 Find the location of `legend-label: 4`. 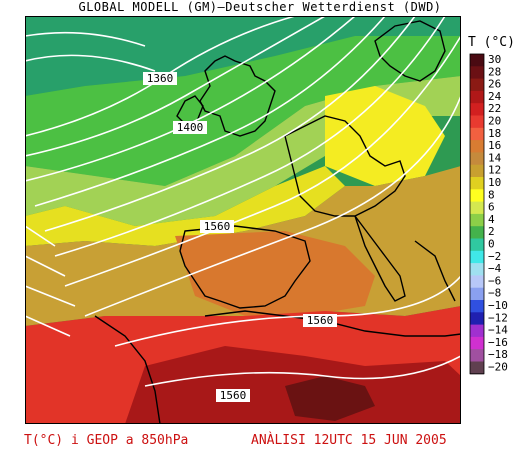

legend-label: 4 is located at coordinates (491, 219).